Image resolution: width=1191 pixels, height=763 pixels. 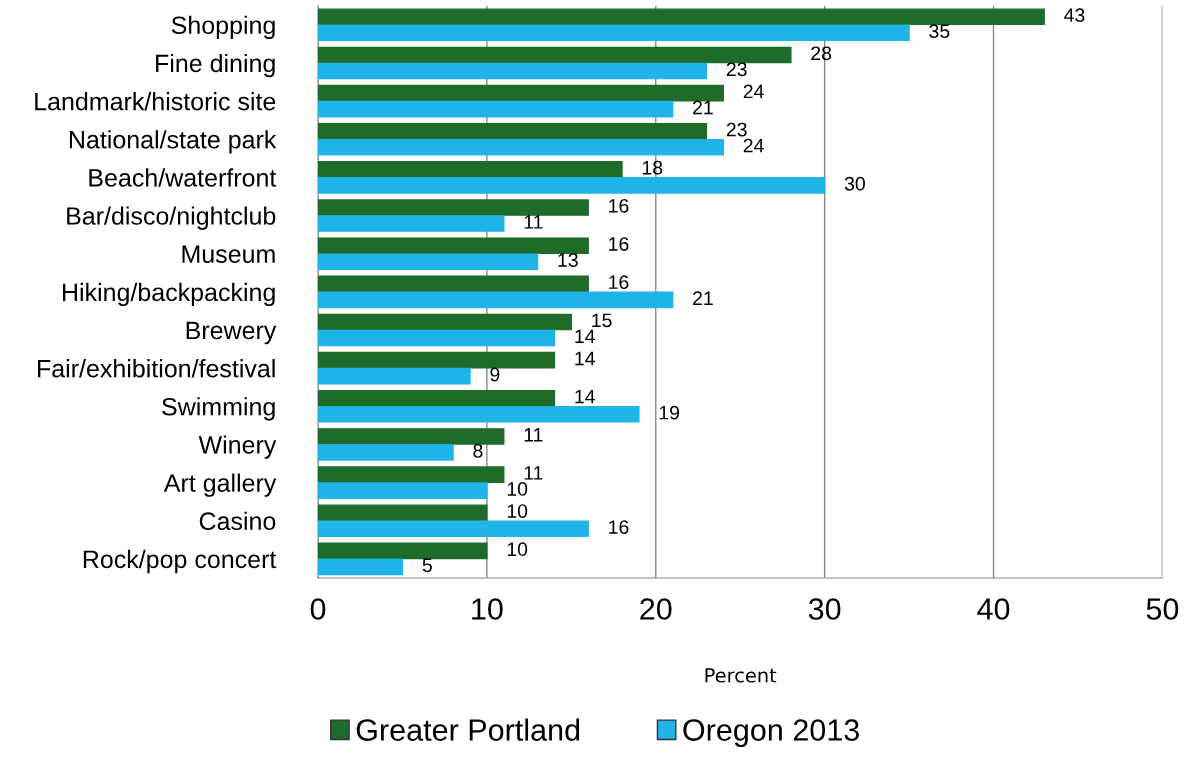 What do you see at coordinates (183, 177) in the screenshot?
I see `y-tick-label: Beach/waterfront` at bounding box center [183, 177].